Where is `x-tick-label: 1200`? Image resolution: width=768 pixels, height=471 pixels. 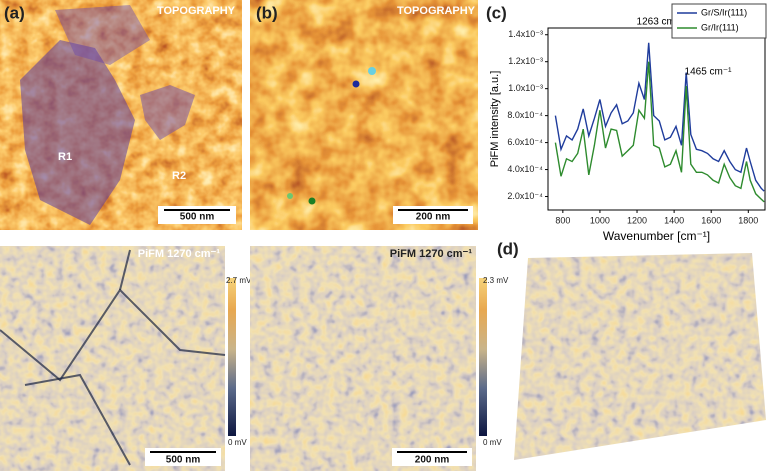
x-tick-label: 1200 is located at coordinates (637, 220).